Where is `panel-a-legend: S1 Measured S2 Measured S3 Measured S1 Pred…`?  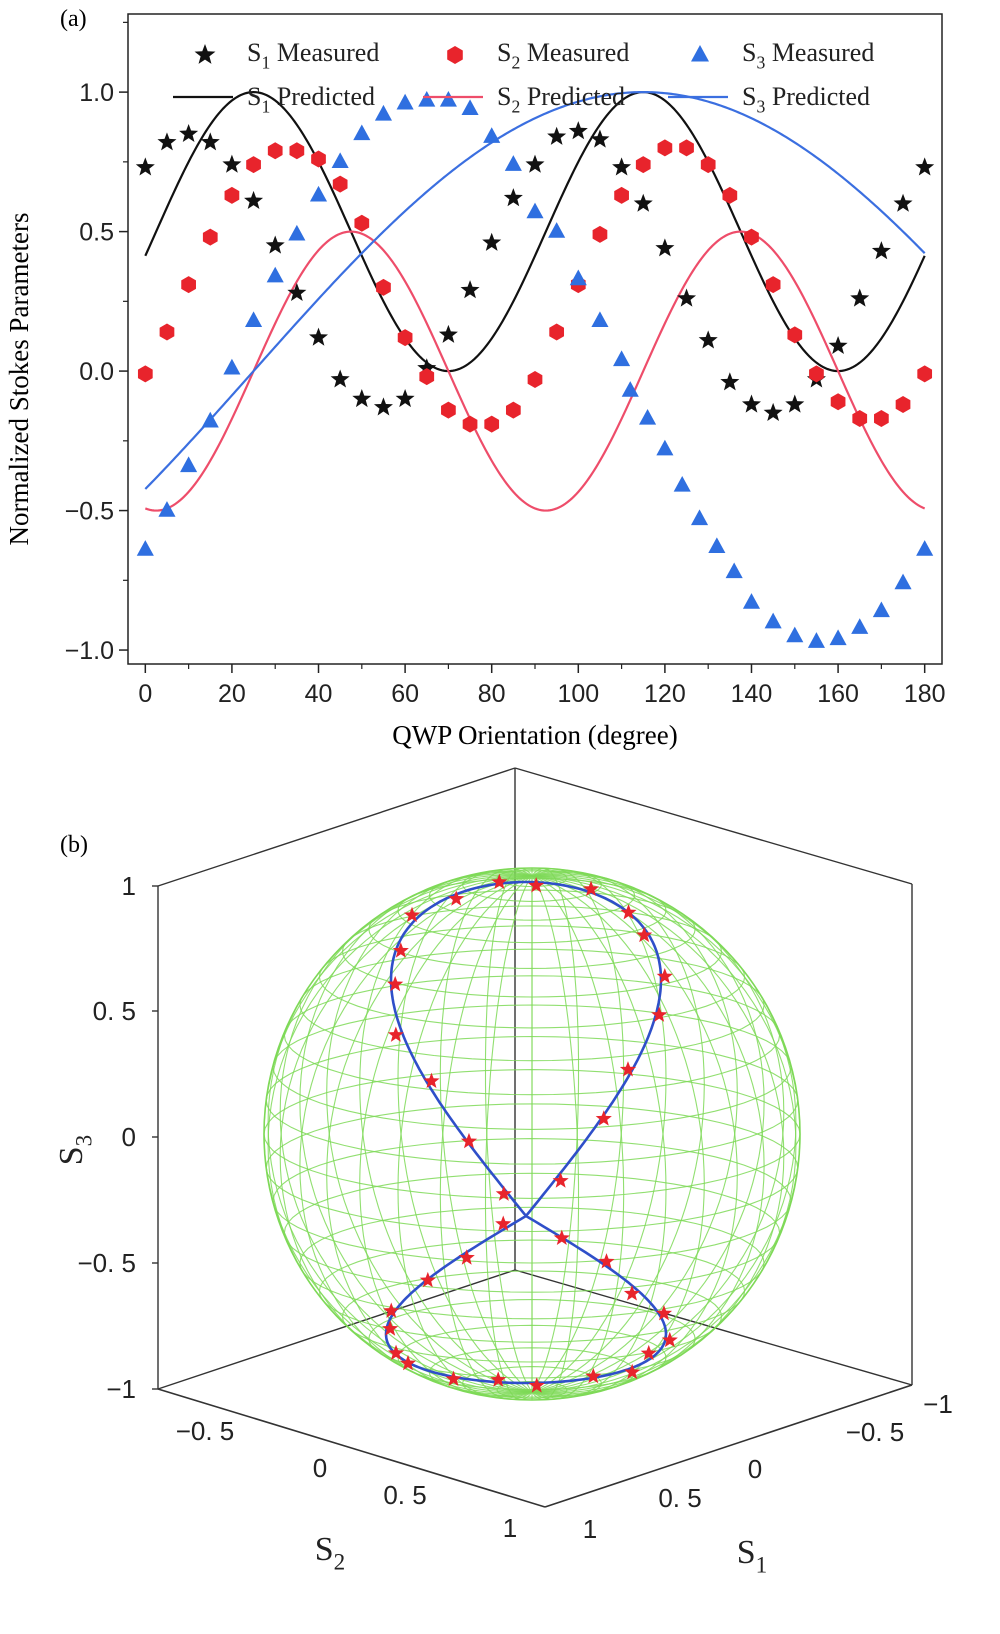 panel-a-legend: S1 Measured S2 Measured S3 Measured S1 Pred… is located at coordinates (523, 77).